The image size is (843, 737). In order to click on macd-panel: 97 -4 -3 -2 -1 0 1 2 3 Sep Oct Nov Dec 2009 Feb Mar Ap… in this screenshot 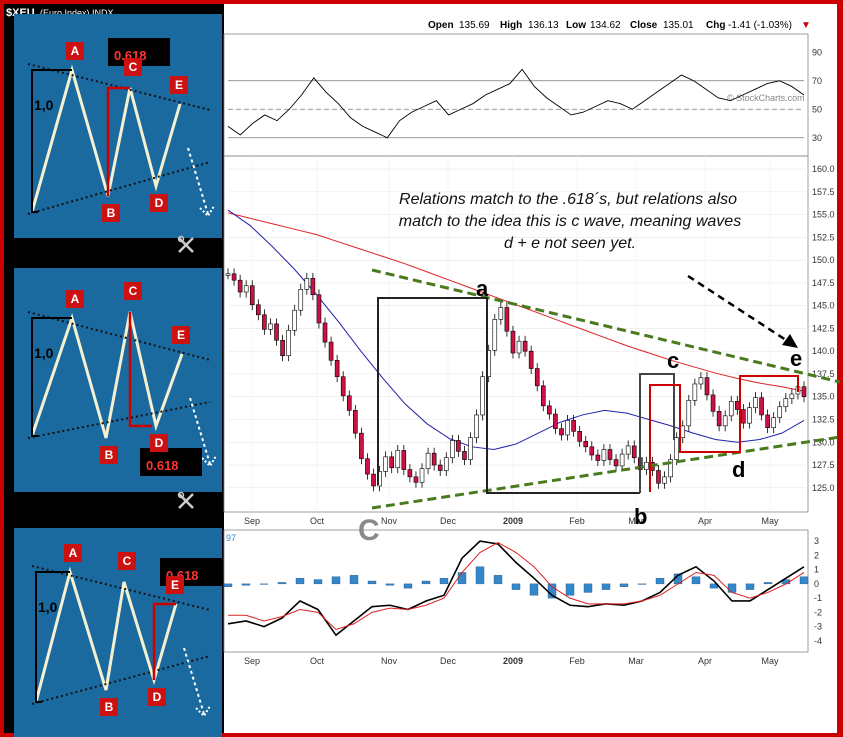, I will do `click(522, 597)`.